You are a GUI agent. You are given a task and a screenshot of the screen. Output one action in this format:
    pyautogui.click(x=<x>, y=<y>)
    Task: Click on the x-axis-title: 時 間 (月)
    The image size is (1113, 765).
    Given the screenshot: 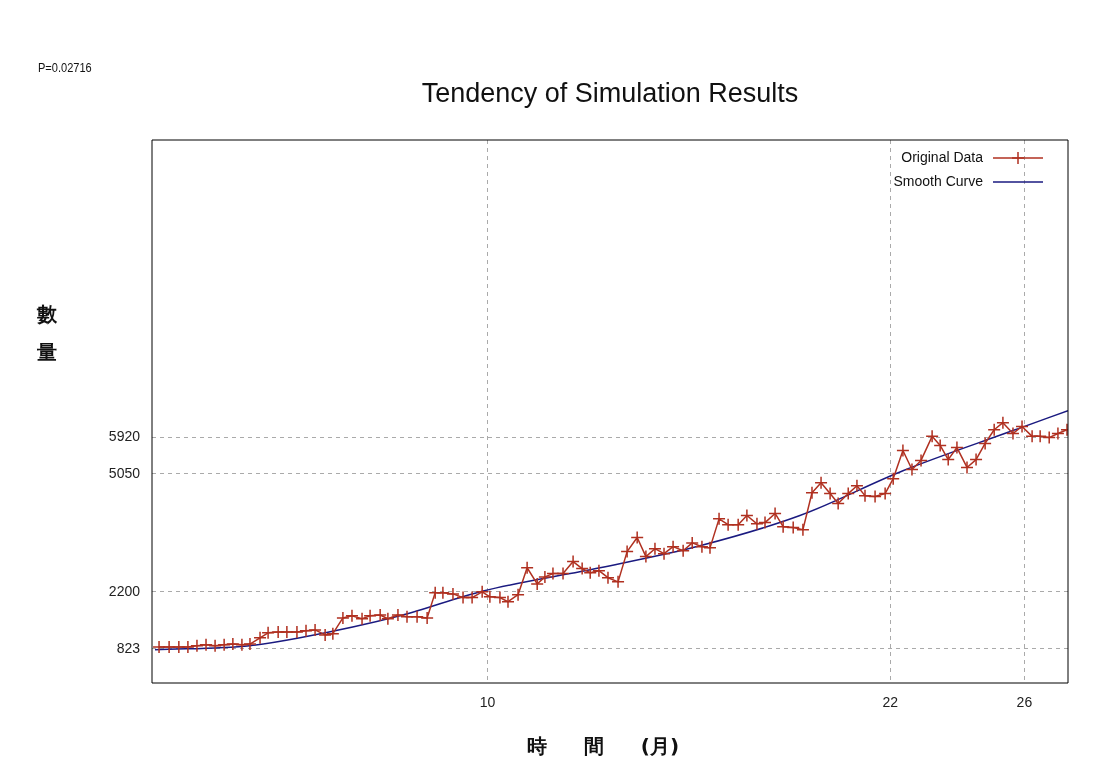 What is the action you would take?
    pyautogui.click(x=603, y=746)
    